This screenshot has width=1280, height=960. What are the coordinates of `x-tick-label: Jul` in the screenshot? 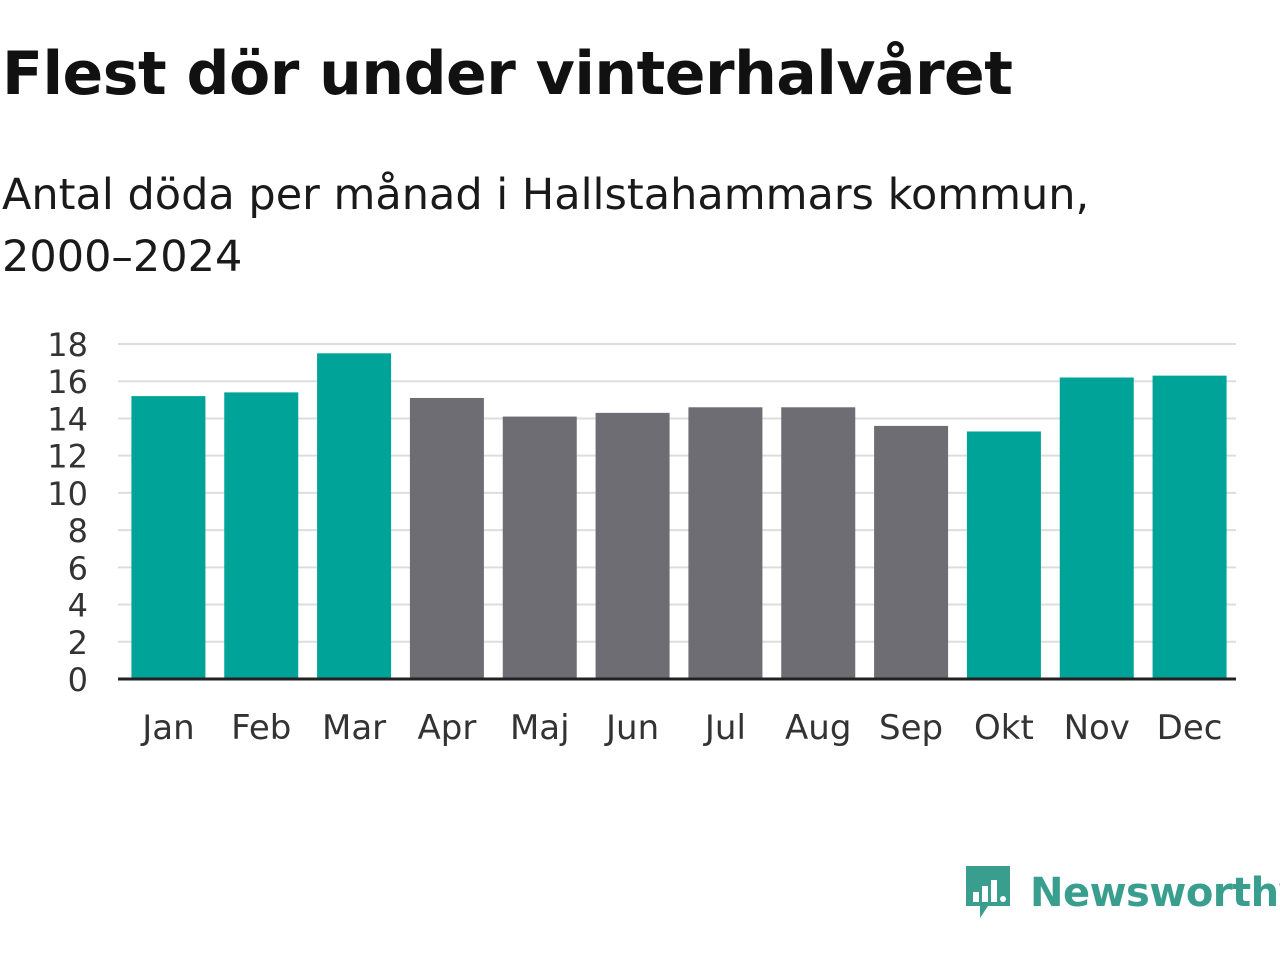 It's located at (724, 728).